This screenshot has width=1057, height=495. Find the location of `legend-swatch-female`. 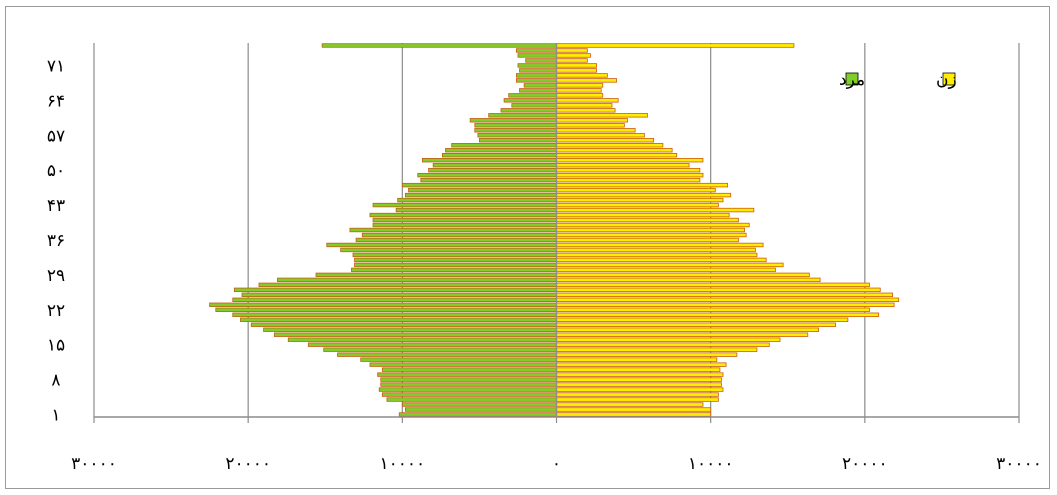

legend-swatch-female is located at coordinates (949, 79).